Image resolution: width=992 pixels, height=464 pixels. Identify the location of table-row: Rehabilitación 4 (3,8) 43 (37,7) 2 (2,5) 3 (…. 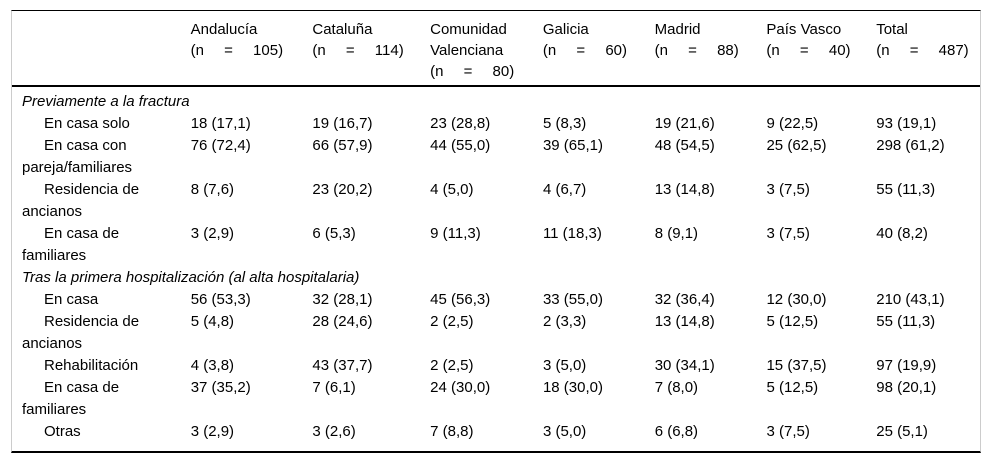
(496, 366).